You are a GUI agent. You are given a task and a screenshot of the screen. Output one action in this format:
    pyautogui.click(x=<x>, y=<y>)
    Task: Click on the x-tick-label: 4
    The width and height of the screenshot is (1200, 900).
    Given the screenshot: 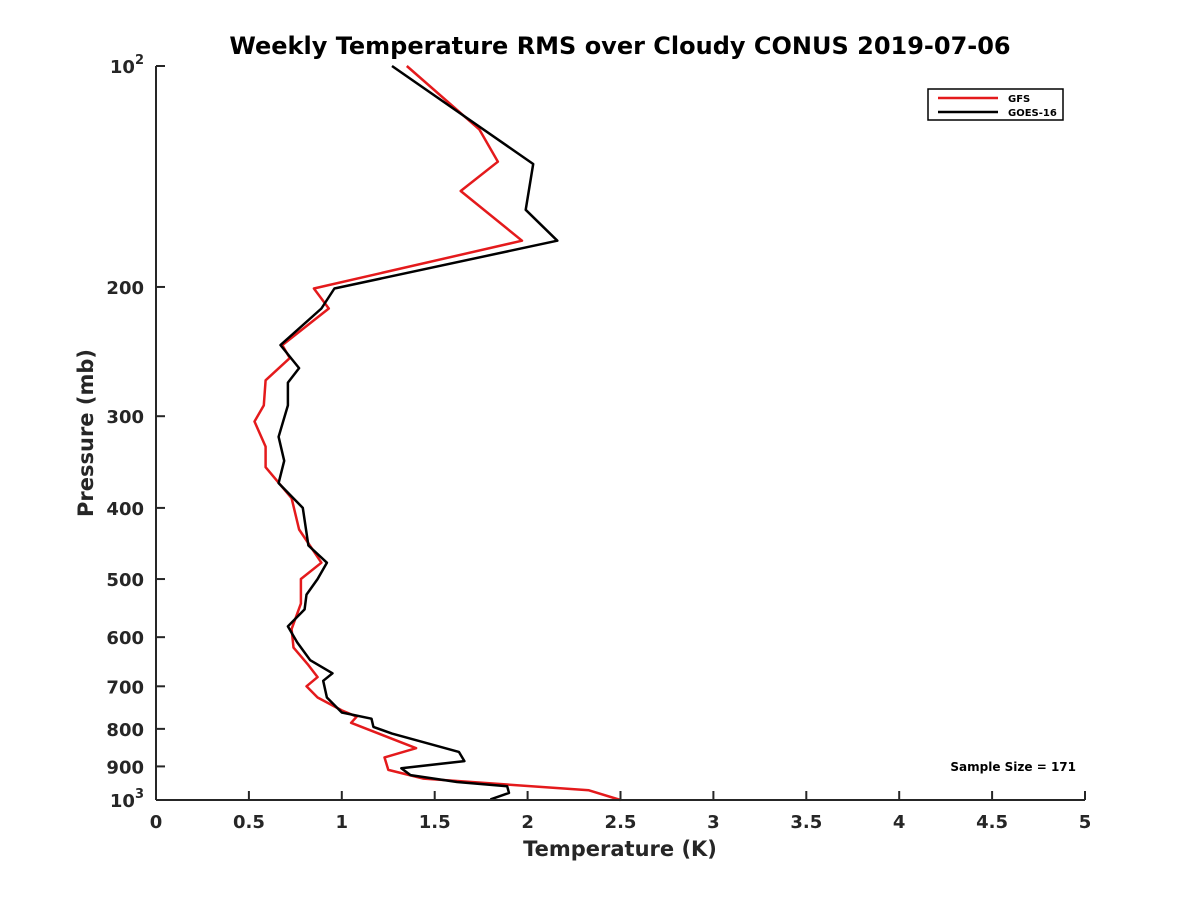 What is the action you would take?
    pyautogui.click(x=899, y=822)
    